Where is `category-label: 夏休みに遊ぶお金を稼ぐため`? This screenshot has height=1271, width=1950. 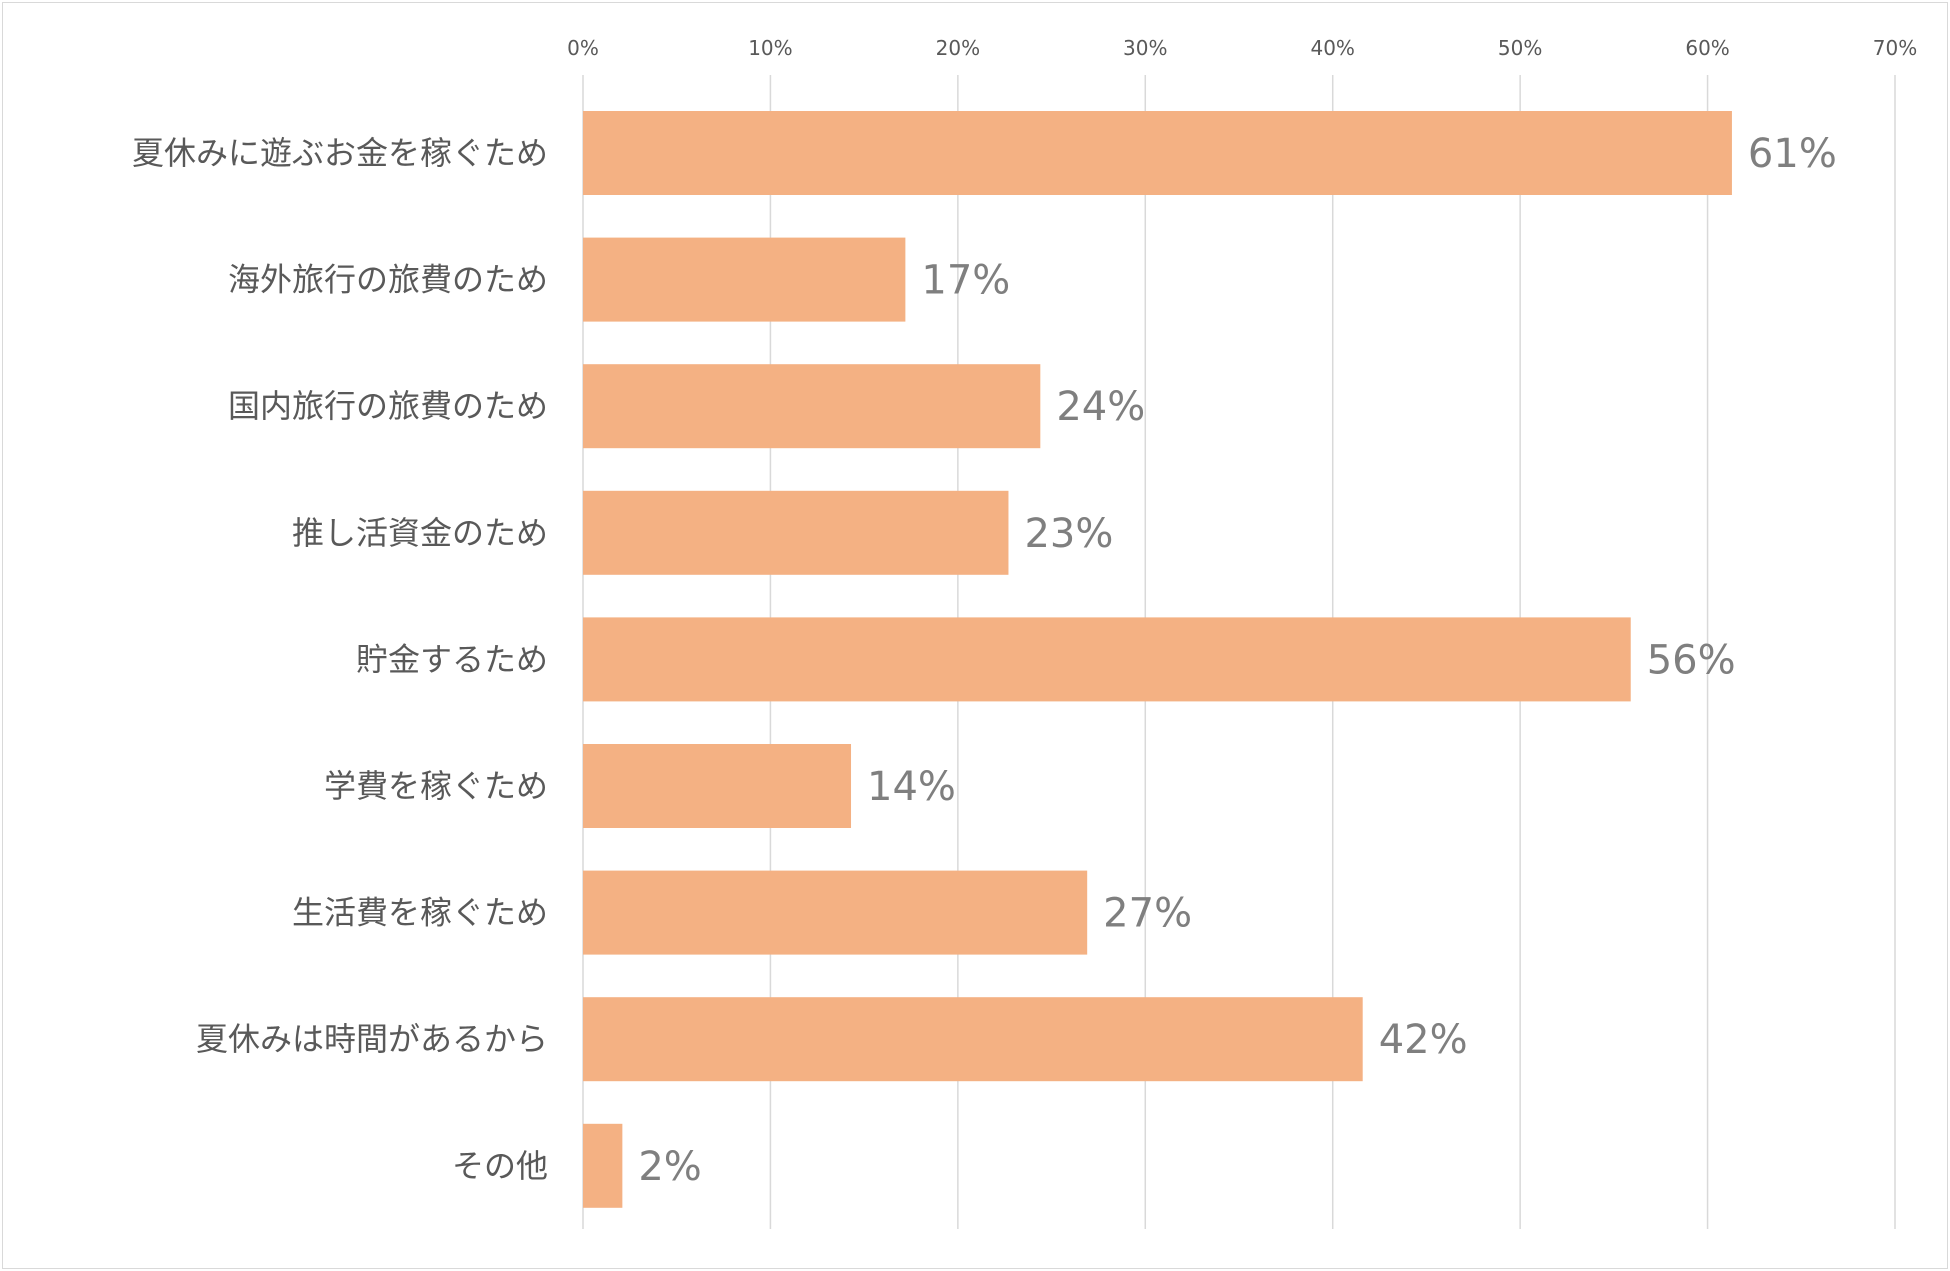 category-label: 夏休みに遊ぶお金を稼ぐため is located at coordinates (340, 153).